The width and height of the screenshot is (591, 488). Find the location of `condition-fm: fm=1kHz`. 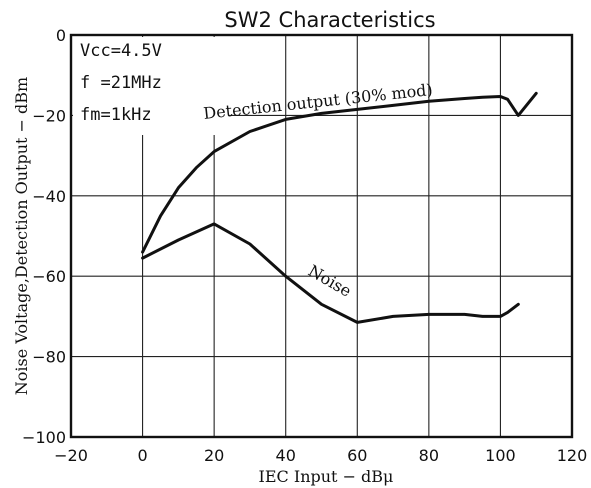

condition-fm: fm=1kHz is located at coordinates (116, 115).